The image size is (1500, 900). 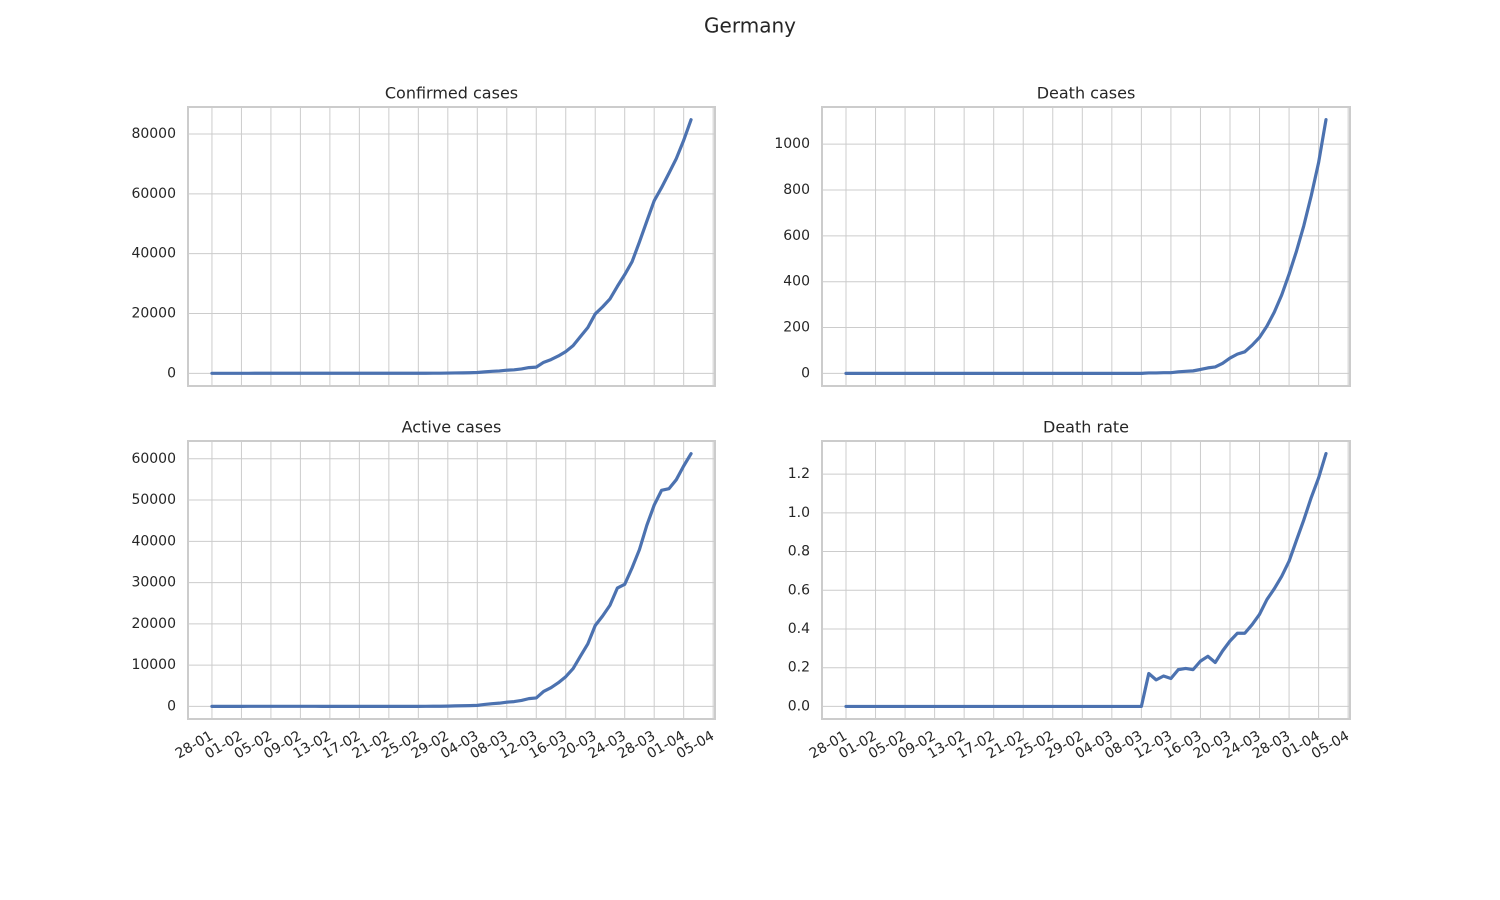 I want to click on y-tick-label: 0.4, so click(x=799, y=629).